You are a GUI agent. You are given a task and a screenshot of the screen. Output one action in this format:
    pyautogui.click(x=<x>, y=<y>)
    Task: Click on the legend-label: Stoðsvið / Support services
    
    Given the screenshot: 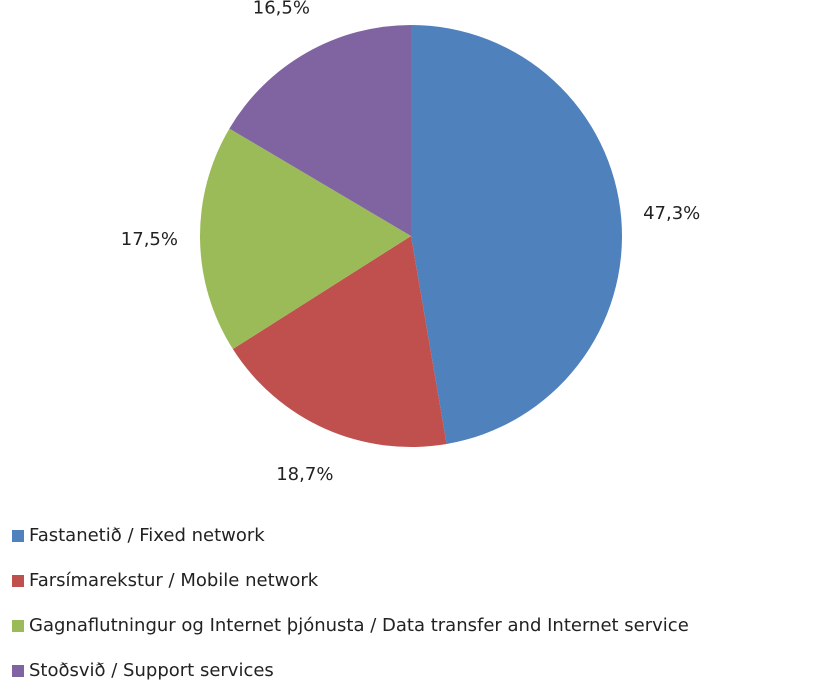 What is the action you would take?
    pyautogui.click(x=151, y=670)
    